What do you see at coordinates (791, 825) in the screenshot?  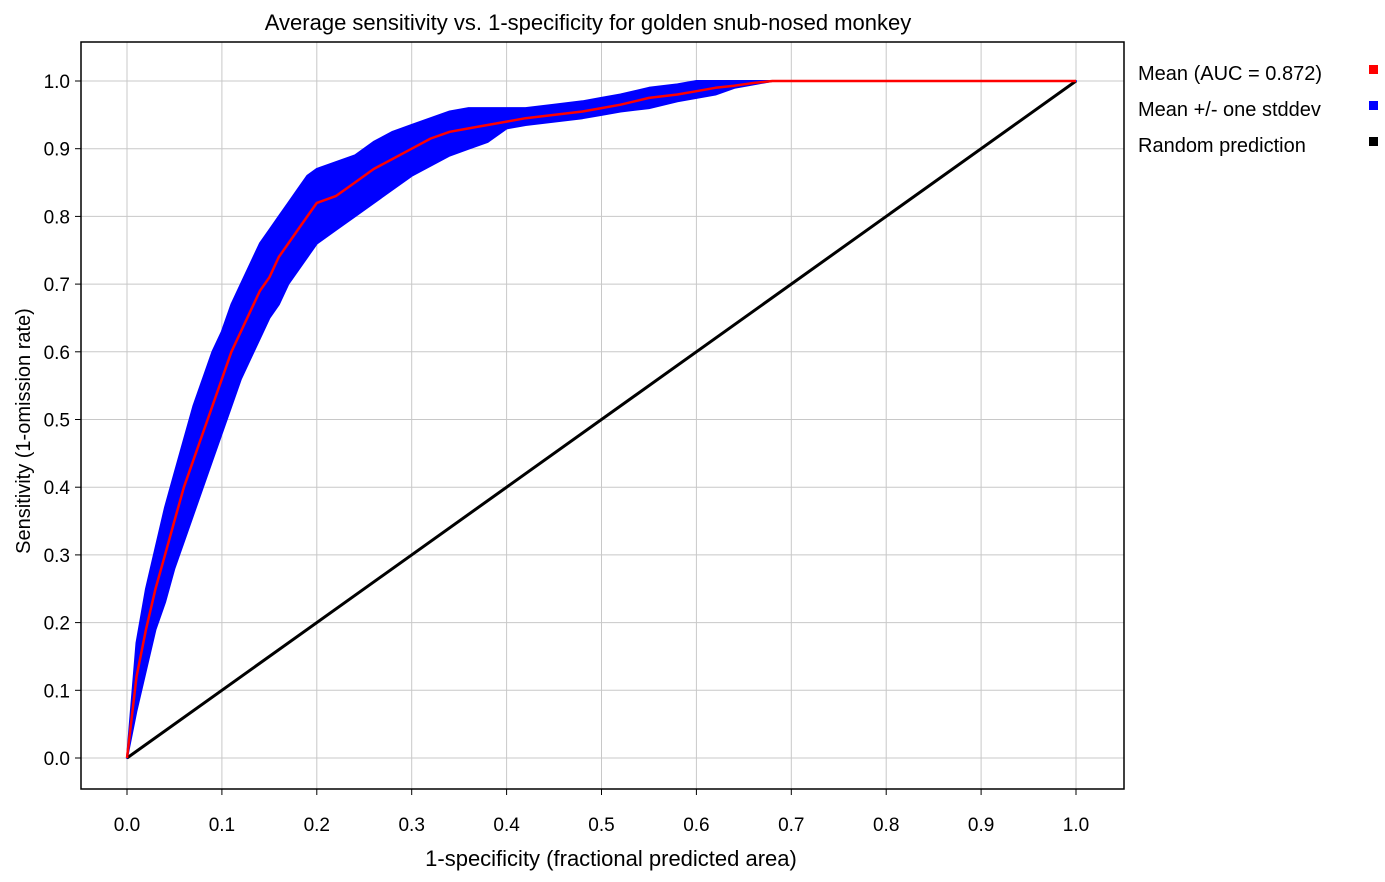 I see `x-tick-label: 0.7` at bounding box center [791, 825].